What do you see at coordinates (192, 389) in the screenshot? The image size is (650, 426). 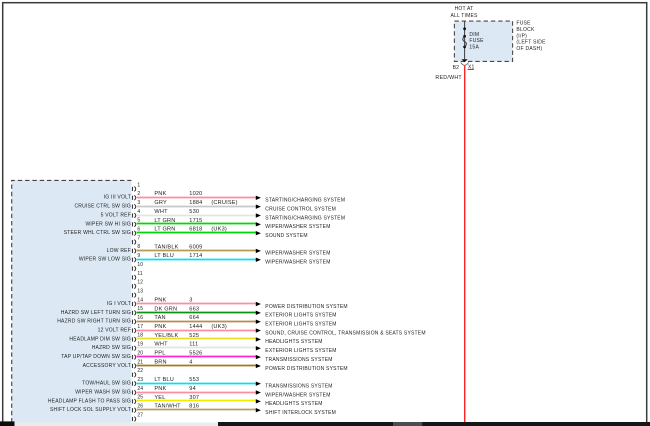 I see `svg-text: 94` at bounding box center [192, 389].